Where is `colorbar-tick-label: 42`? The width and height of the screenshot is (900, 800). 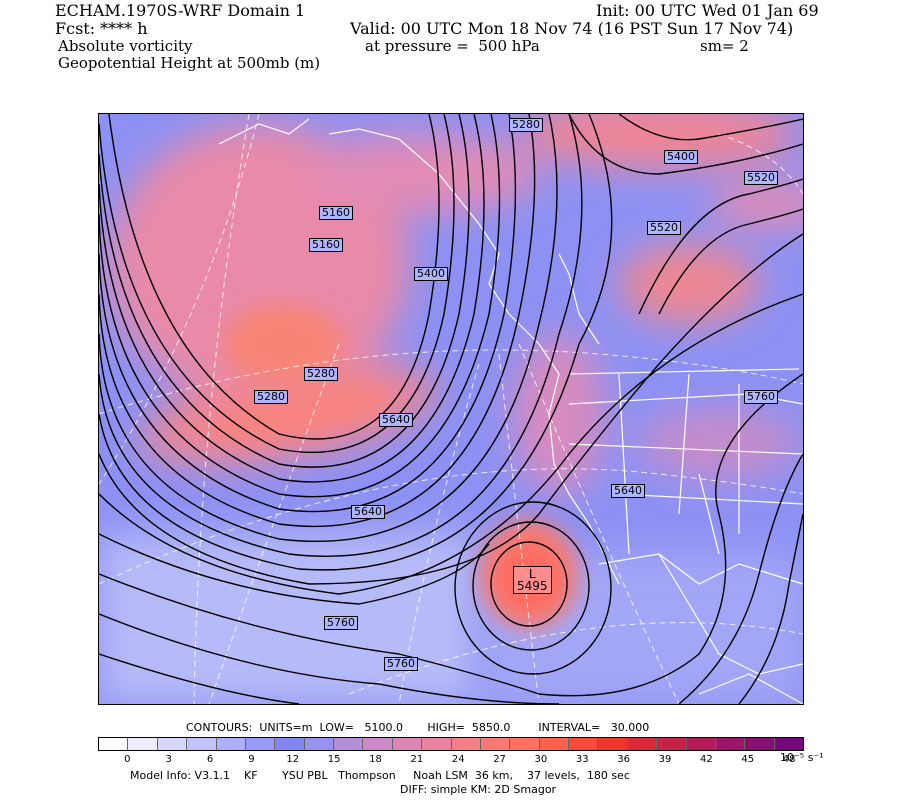 colorbar-tick-label: 42 is located at coordinates (706, 759).